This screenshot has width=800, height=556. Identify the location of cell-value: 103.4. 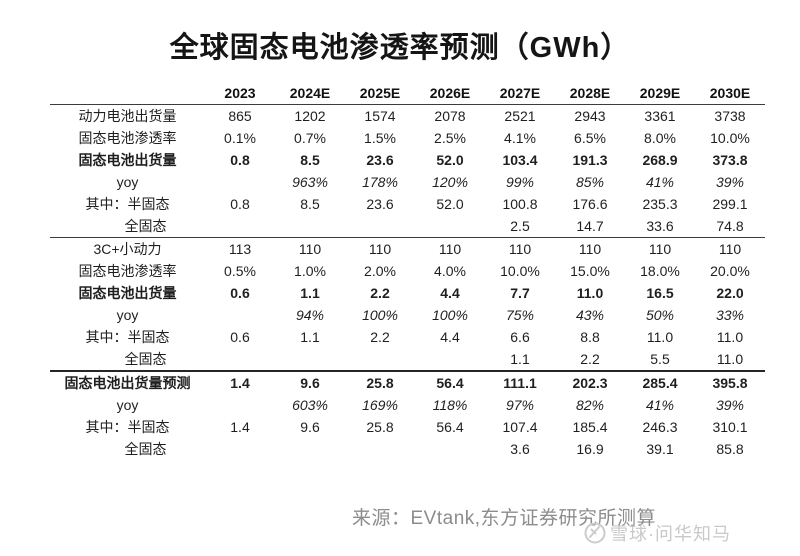
(520, 160).